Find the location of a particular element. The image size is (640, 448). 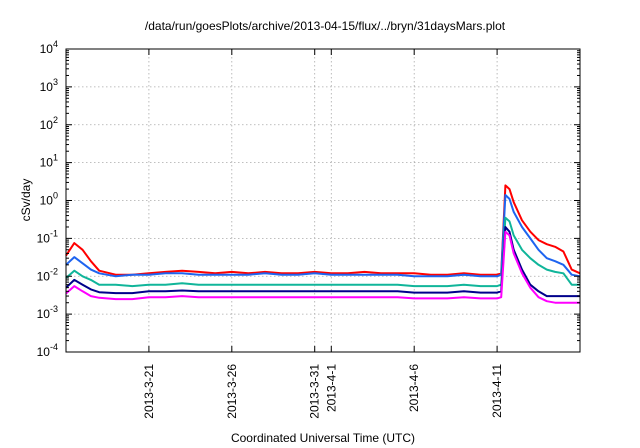

y-axis-label: cSv/day is located at coordinates (26, 200).